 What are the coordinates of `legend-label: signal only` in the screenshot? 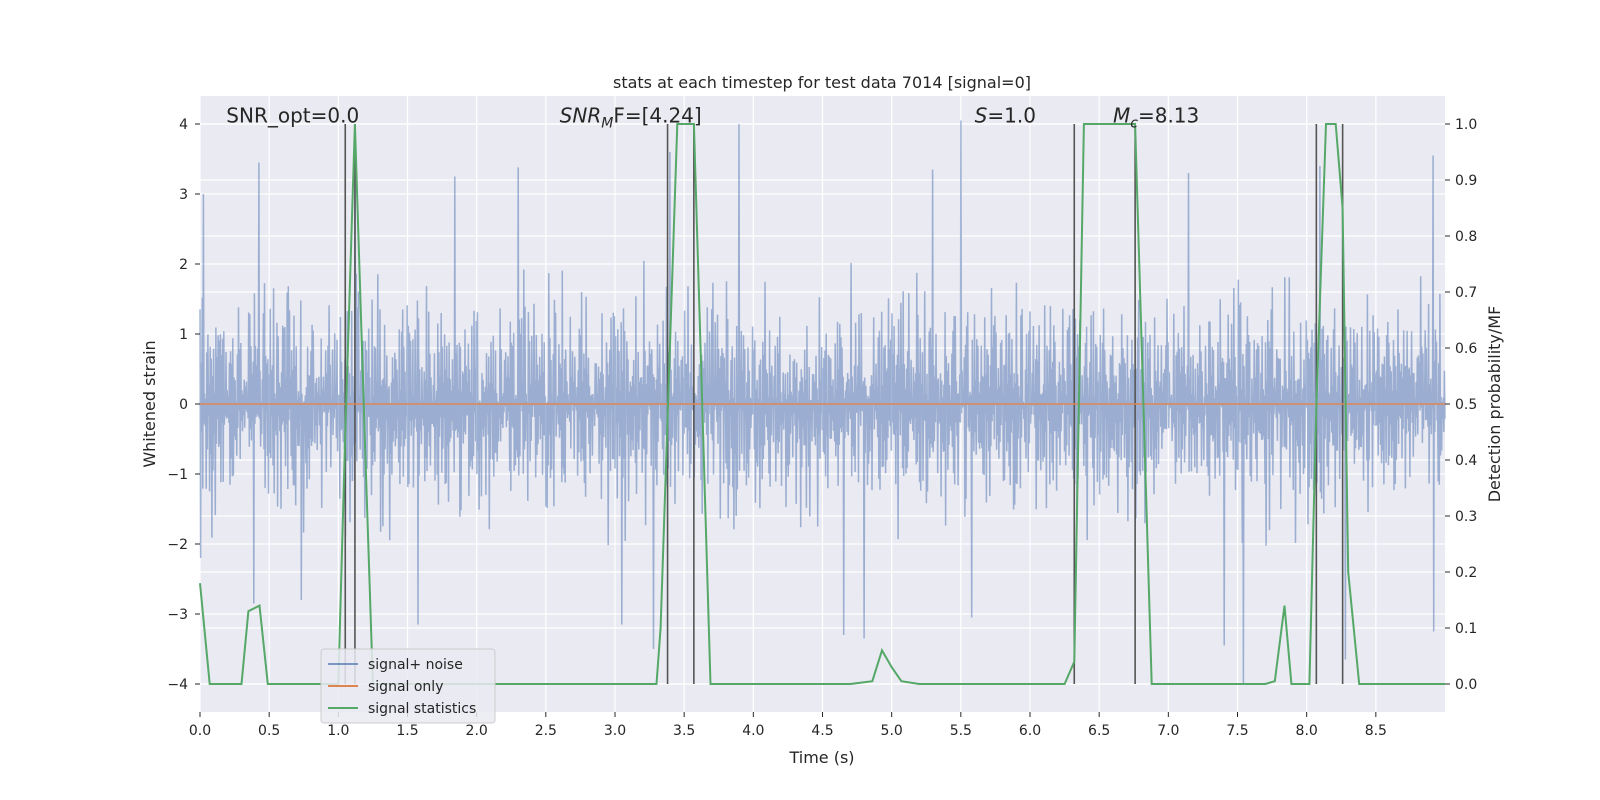 It's located at (405, 687).